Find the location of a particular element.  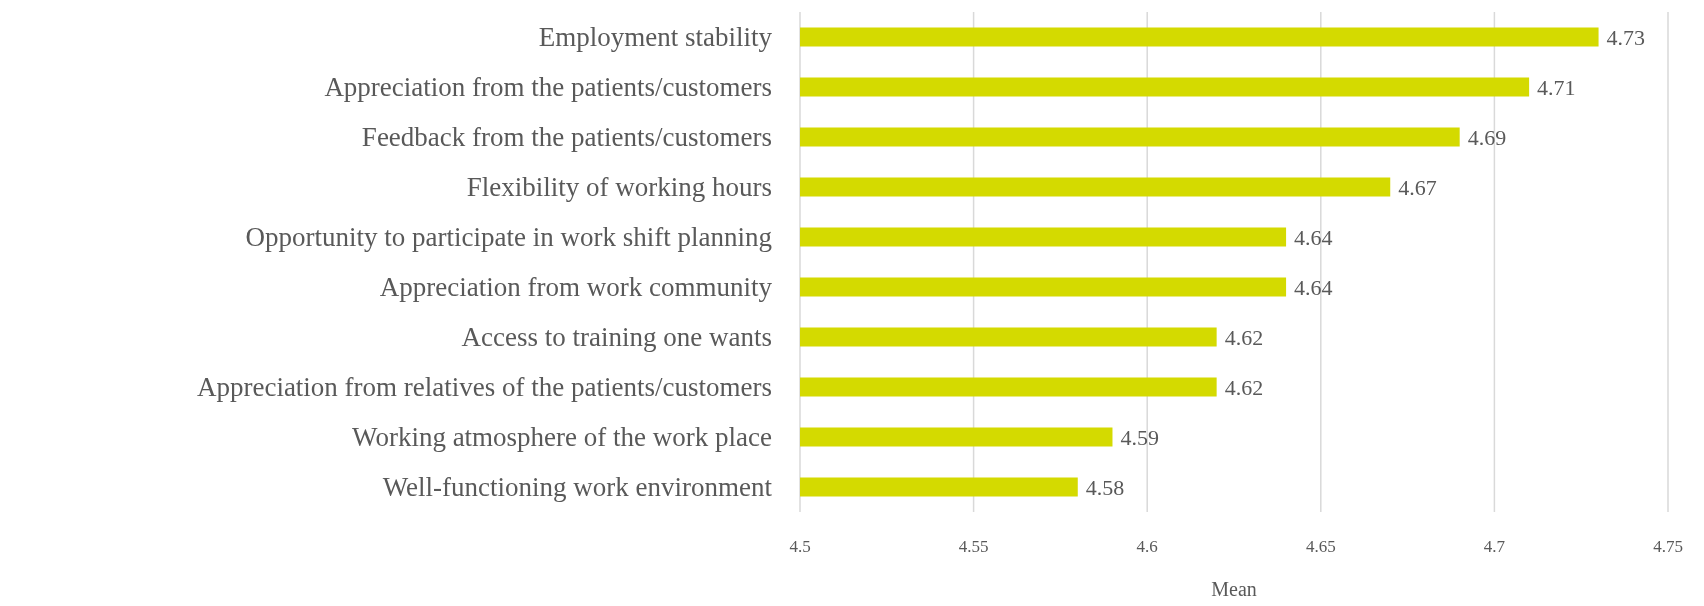

x-tick-label: 4.5 is located at coordinates (800, 546).